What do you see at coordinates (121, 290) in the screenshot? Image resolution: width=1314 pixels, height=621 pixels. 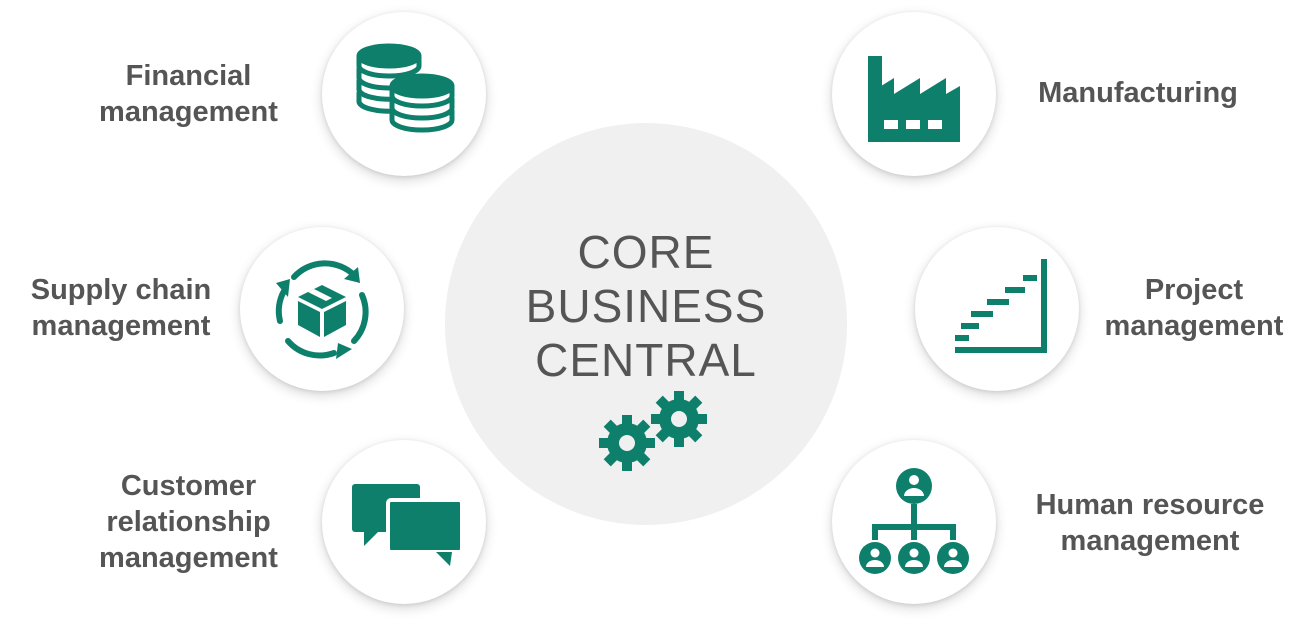 I see `supply-chain-label-line-1: Supply chain` at bounding box center [121, 290].